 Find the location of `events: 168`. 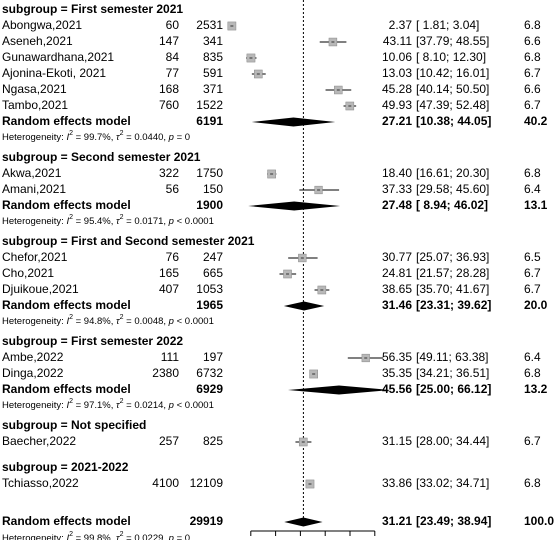

events: 168 is located at coordinates (169, 89).